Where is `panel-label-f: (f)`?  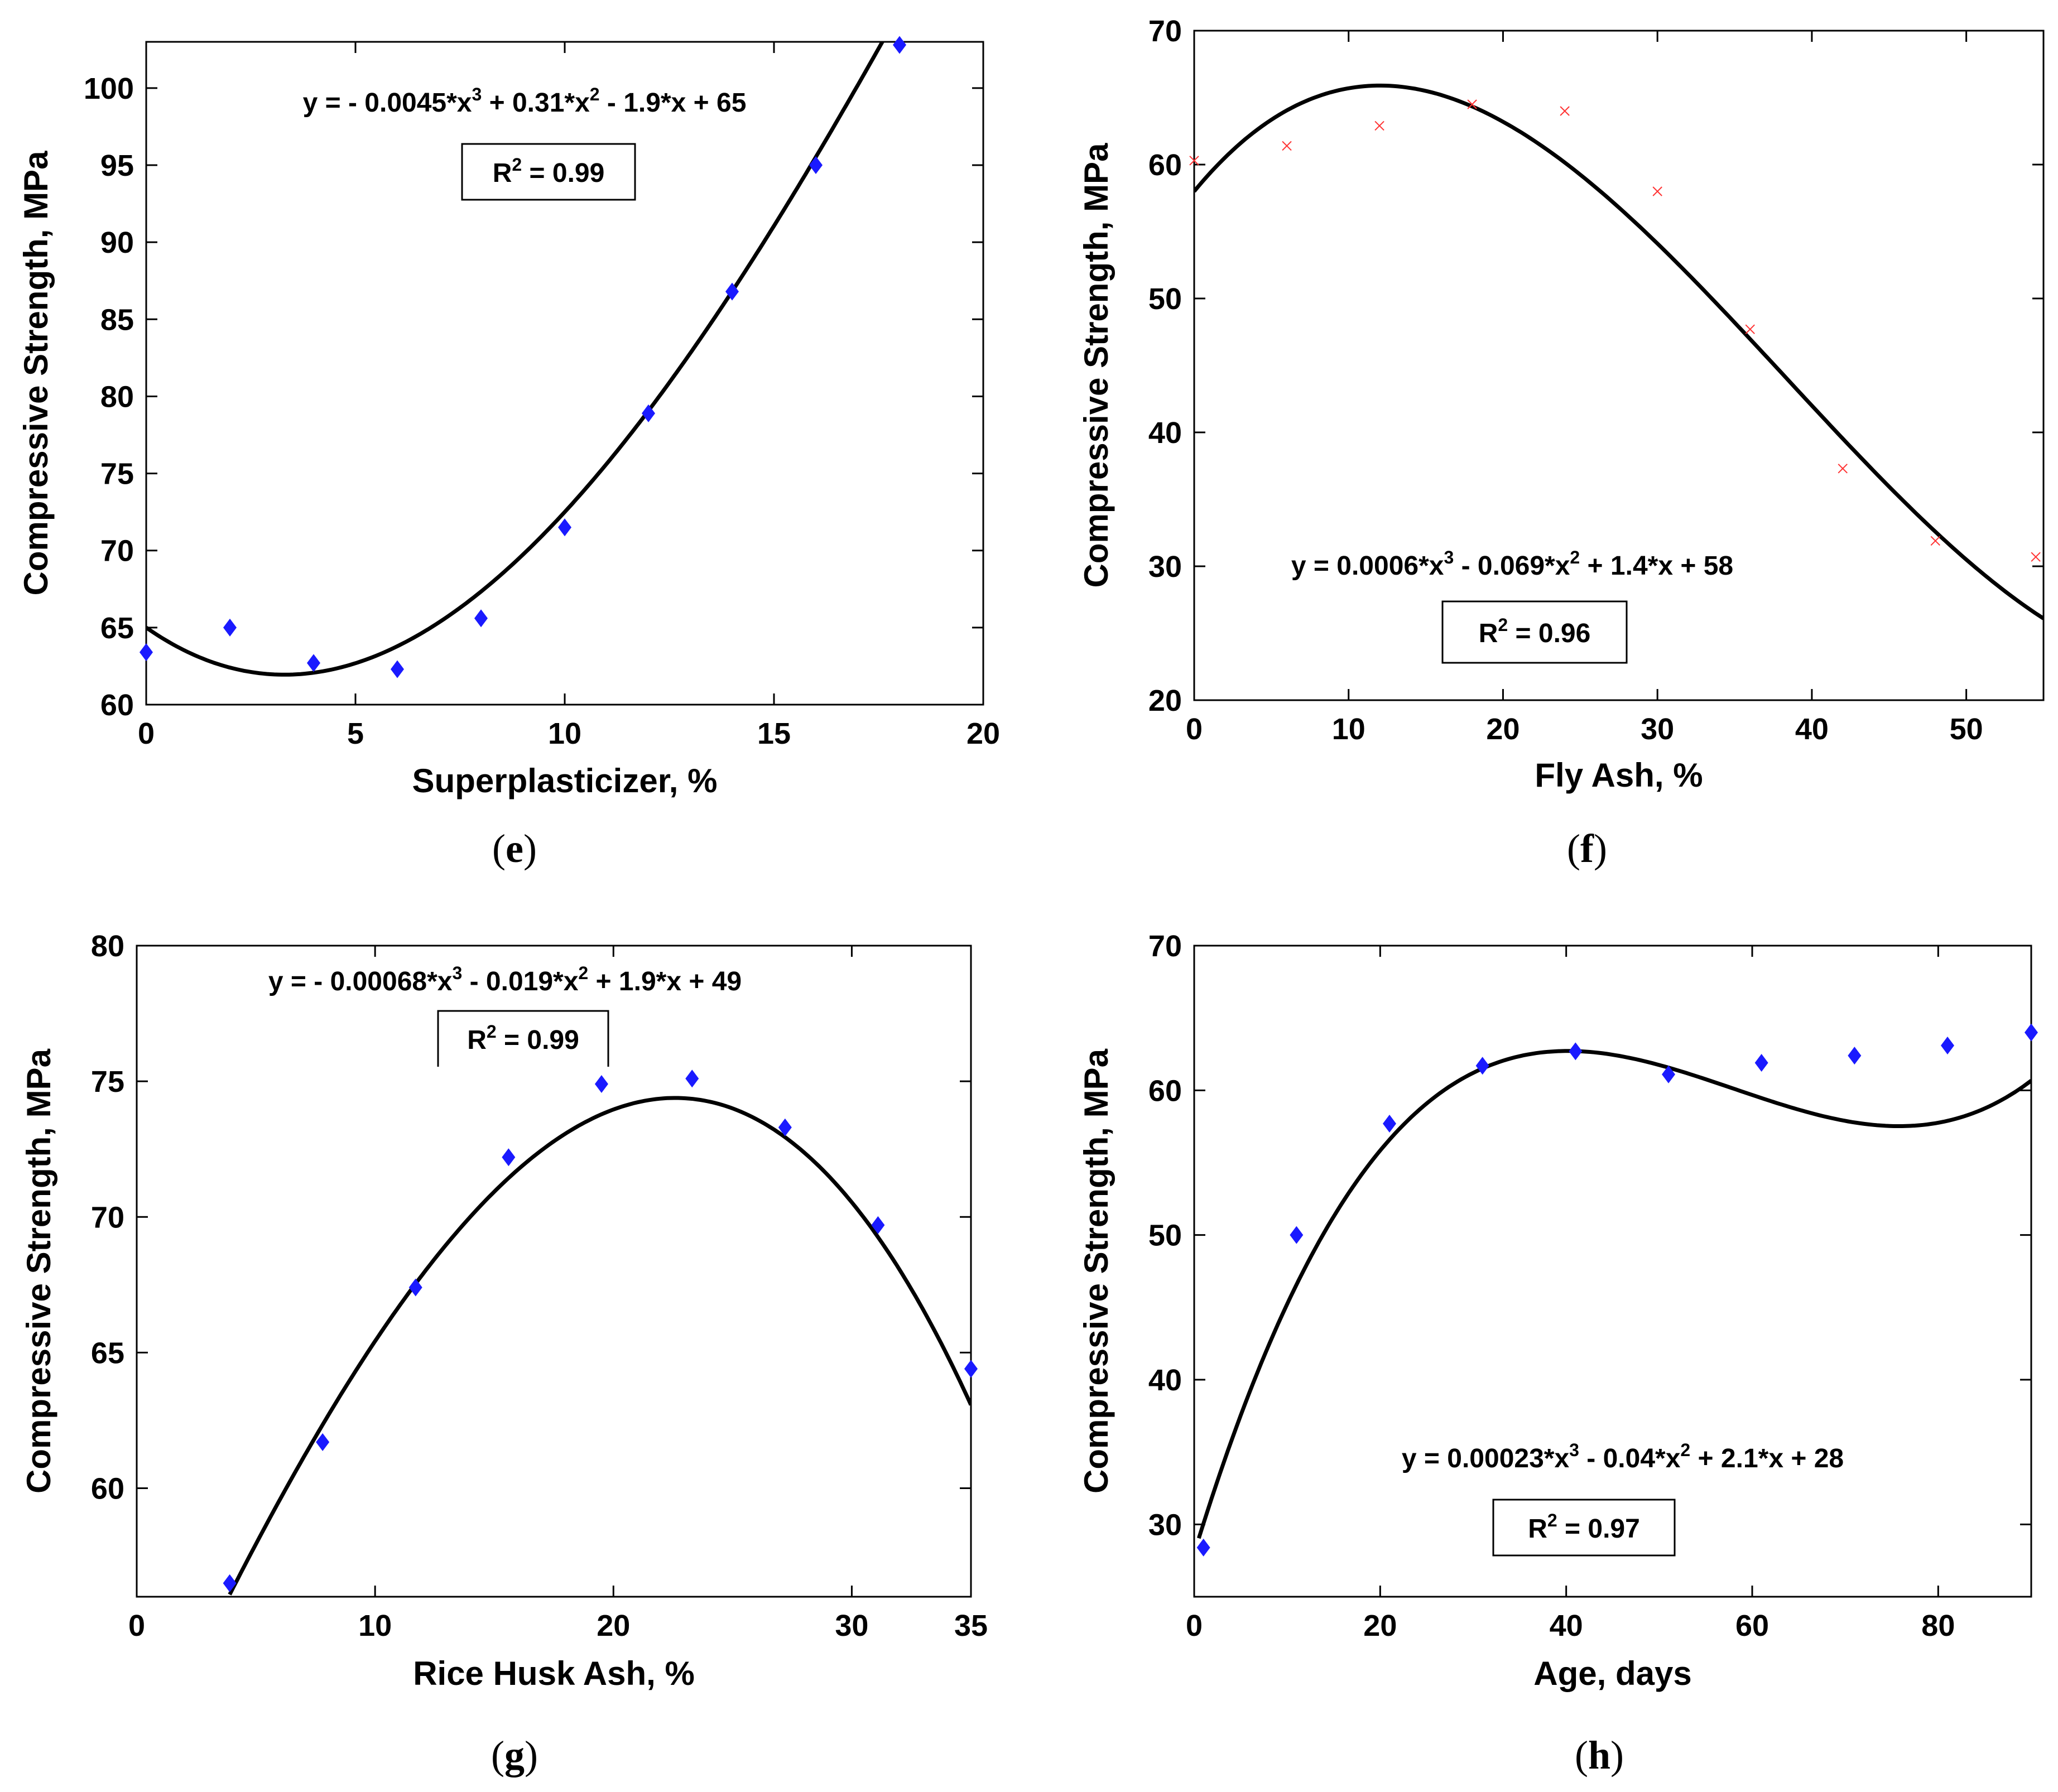 panel-label-f: (f) is located at coordinates (1587, 848).